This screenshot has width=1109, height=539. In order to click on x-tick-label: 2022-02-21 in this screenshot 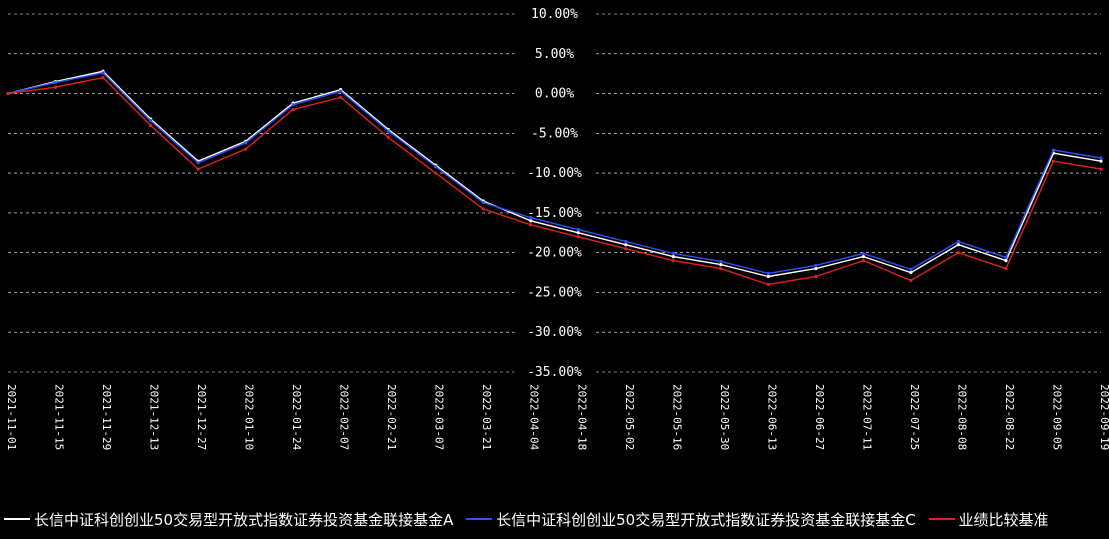, I will do `click(391, 417)`.